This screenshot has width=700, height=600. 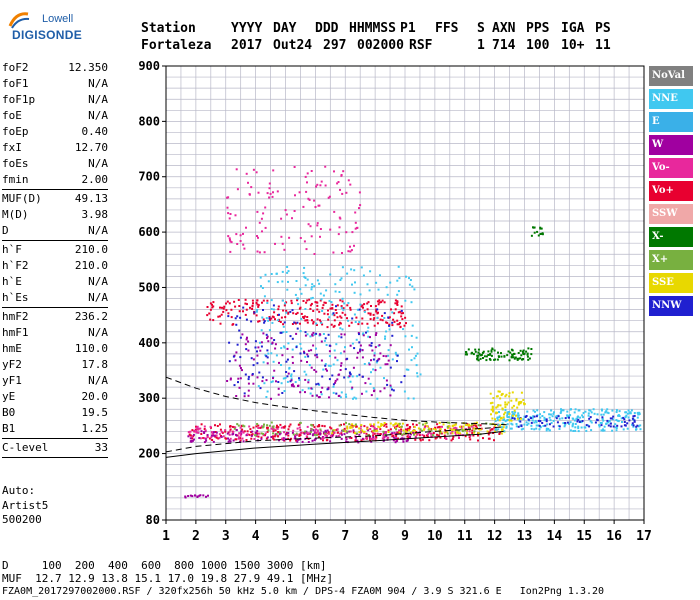 What do you see at coordinates (149, 287) in the screenshot?
I see `y-tick-label: 500` at bounding box center [149, 287].